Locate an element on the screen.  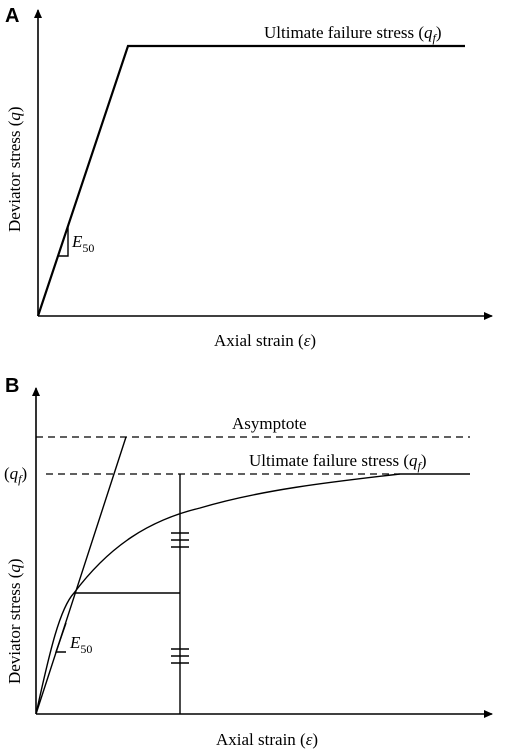
panel-b-e50-slope-triangle is located at coordinates (61, 637).